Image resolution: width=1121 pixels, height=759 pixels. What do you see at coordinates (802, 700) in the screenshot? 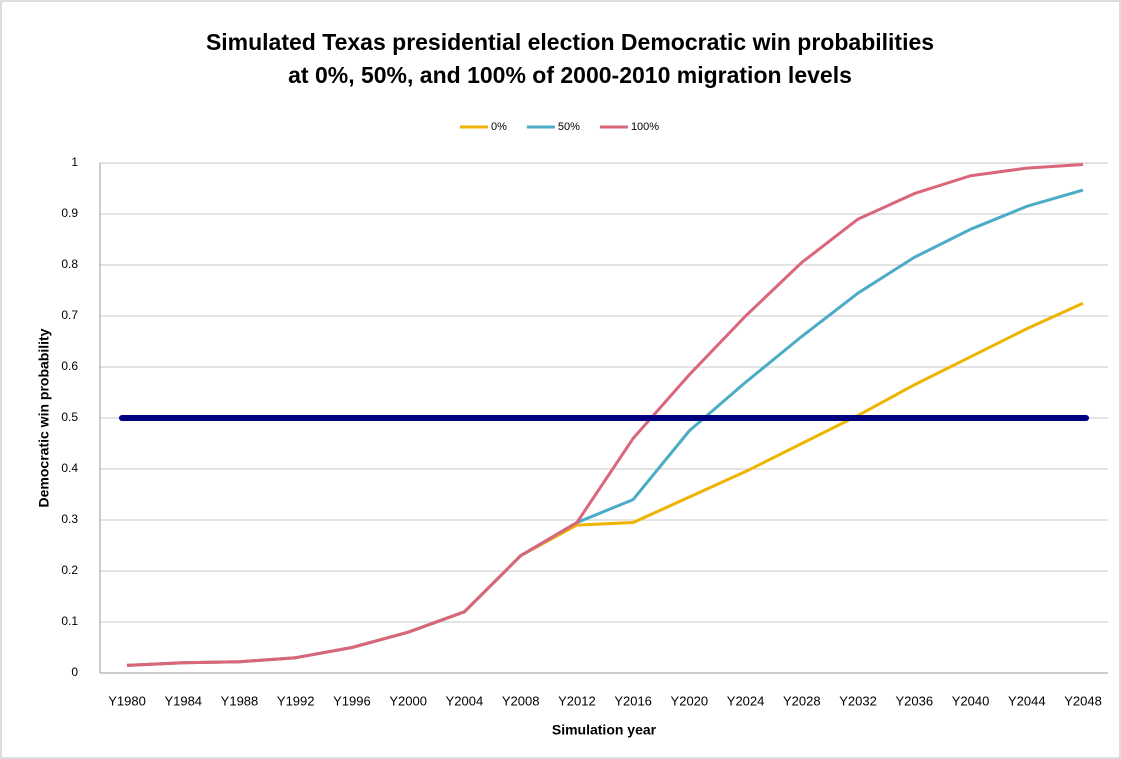
I see `x-tick-label: Y2028` at bounding box center [802, 700].